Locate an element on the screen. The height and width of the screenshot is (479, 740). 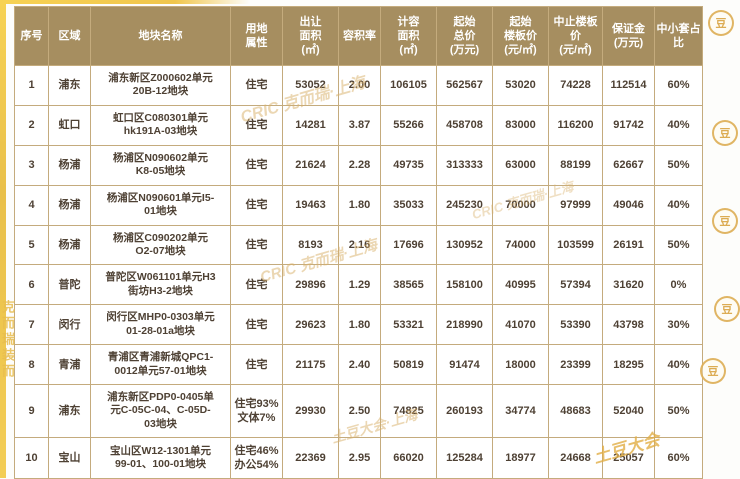
cell-deposit: 62667 is located at coordinates (628, 165).